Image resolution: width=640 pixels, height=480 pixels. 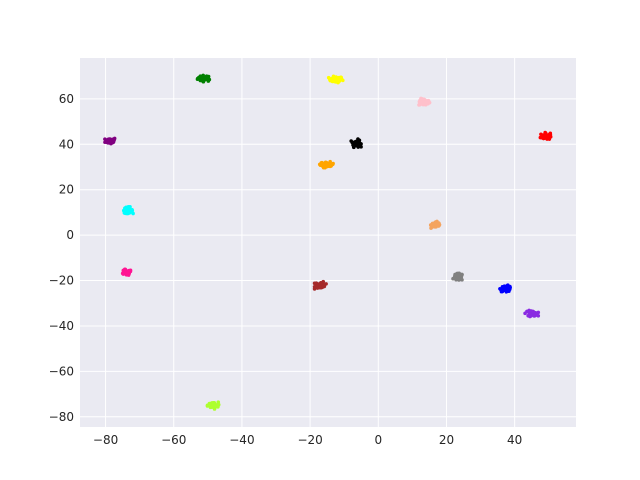 What do you see at coordinates (446, 440) in the screenshot?
I see `x-tick-label: 20` at bounding box center [446, 440].